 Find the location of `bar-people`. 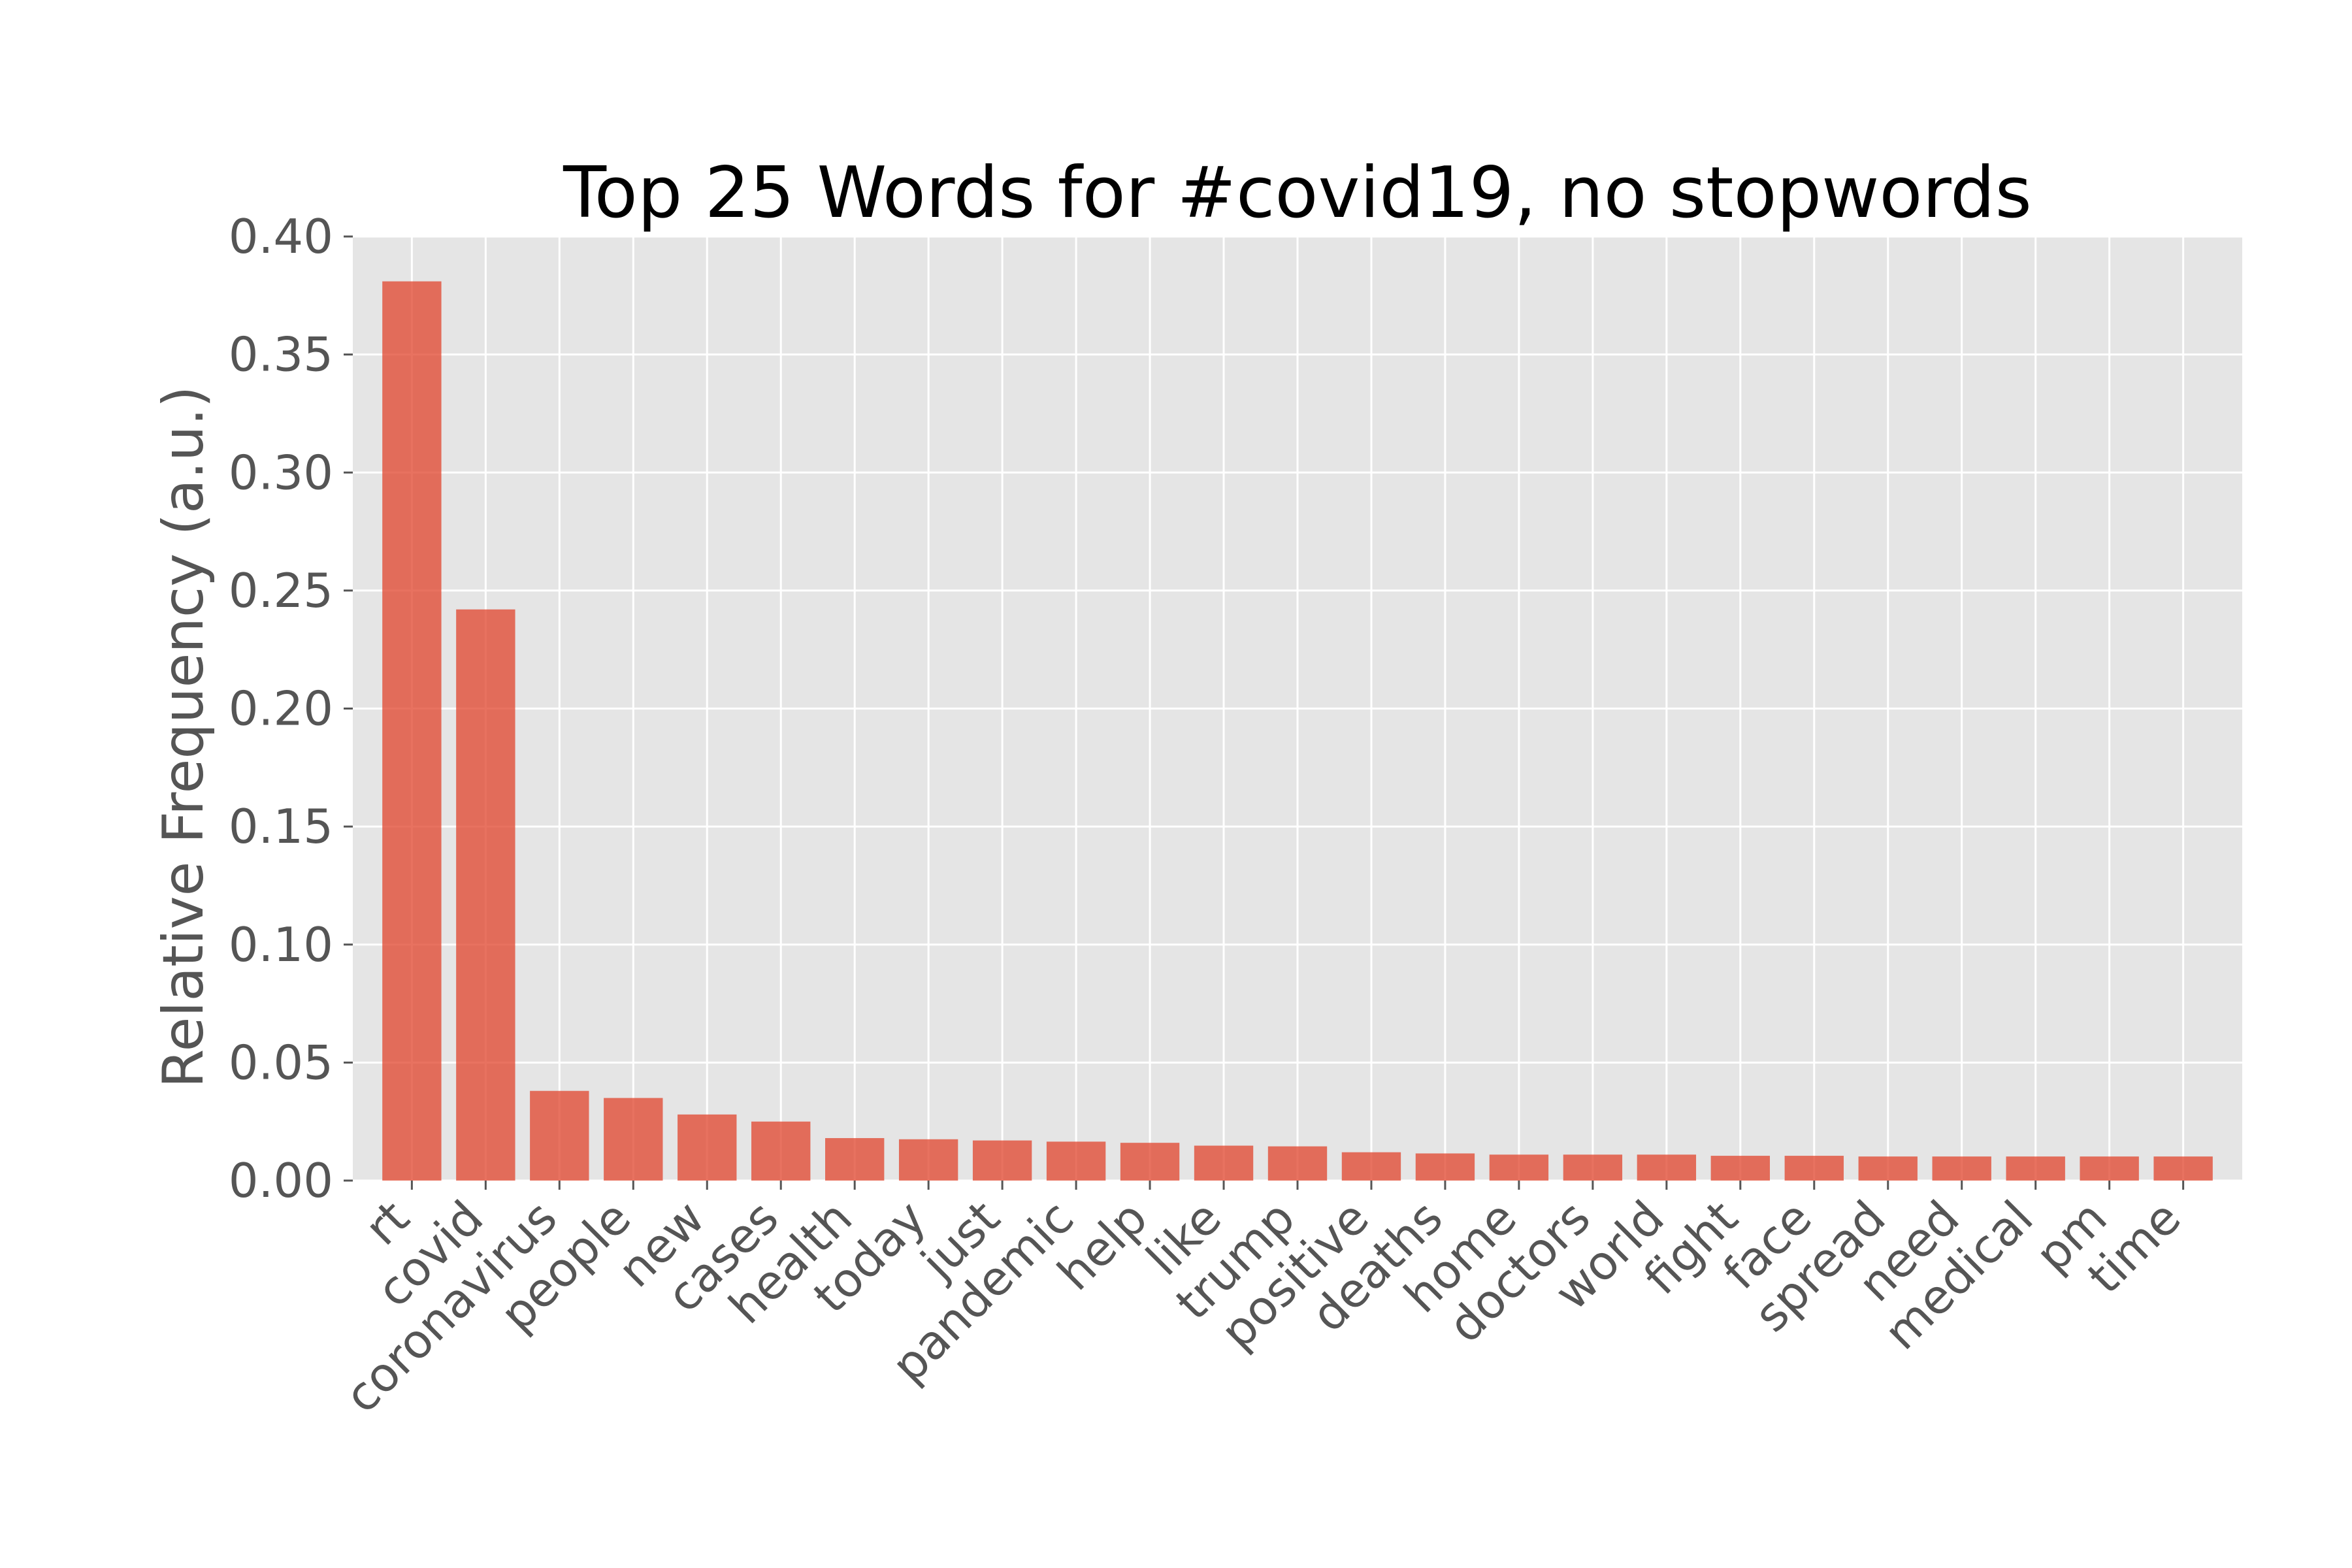

bar-people is located at coordinates (633, 1139).